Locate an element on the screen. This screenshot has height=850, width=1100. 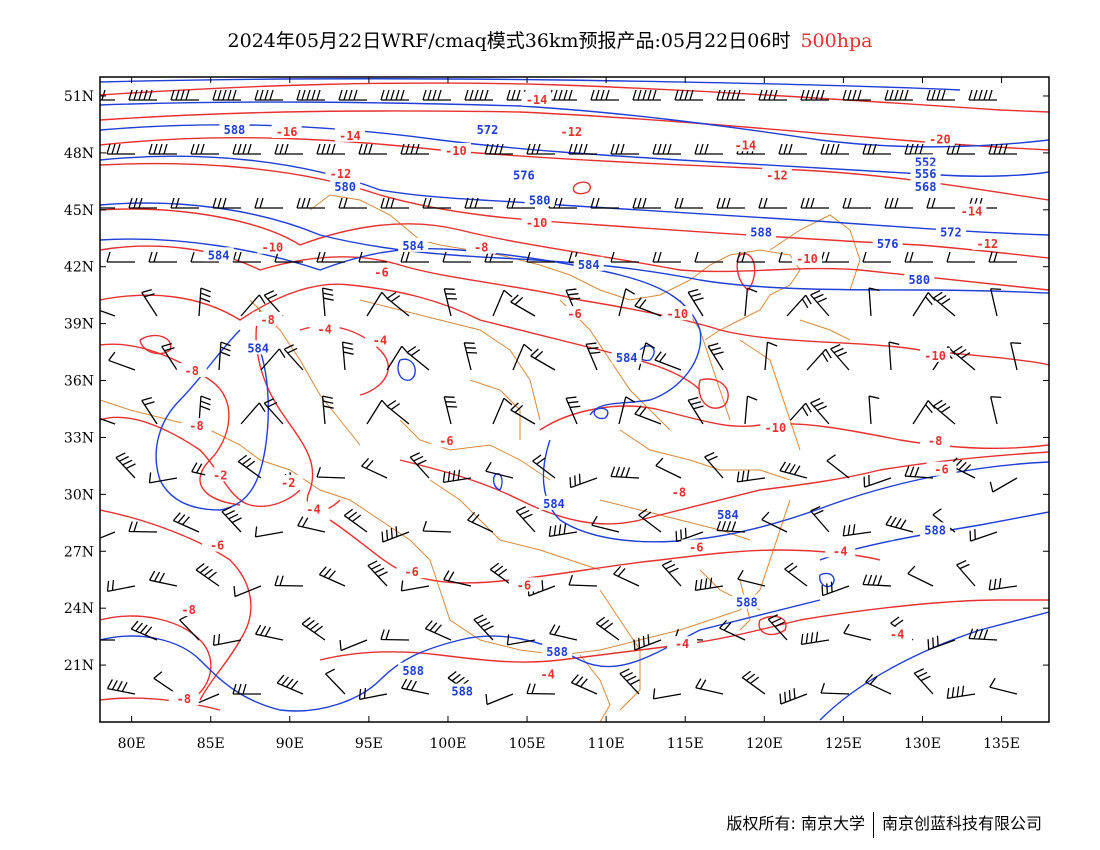
height-contour-label: 572 is located at coordinates (951, 233).